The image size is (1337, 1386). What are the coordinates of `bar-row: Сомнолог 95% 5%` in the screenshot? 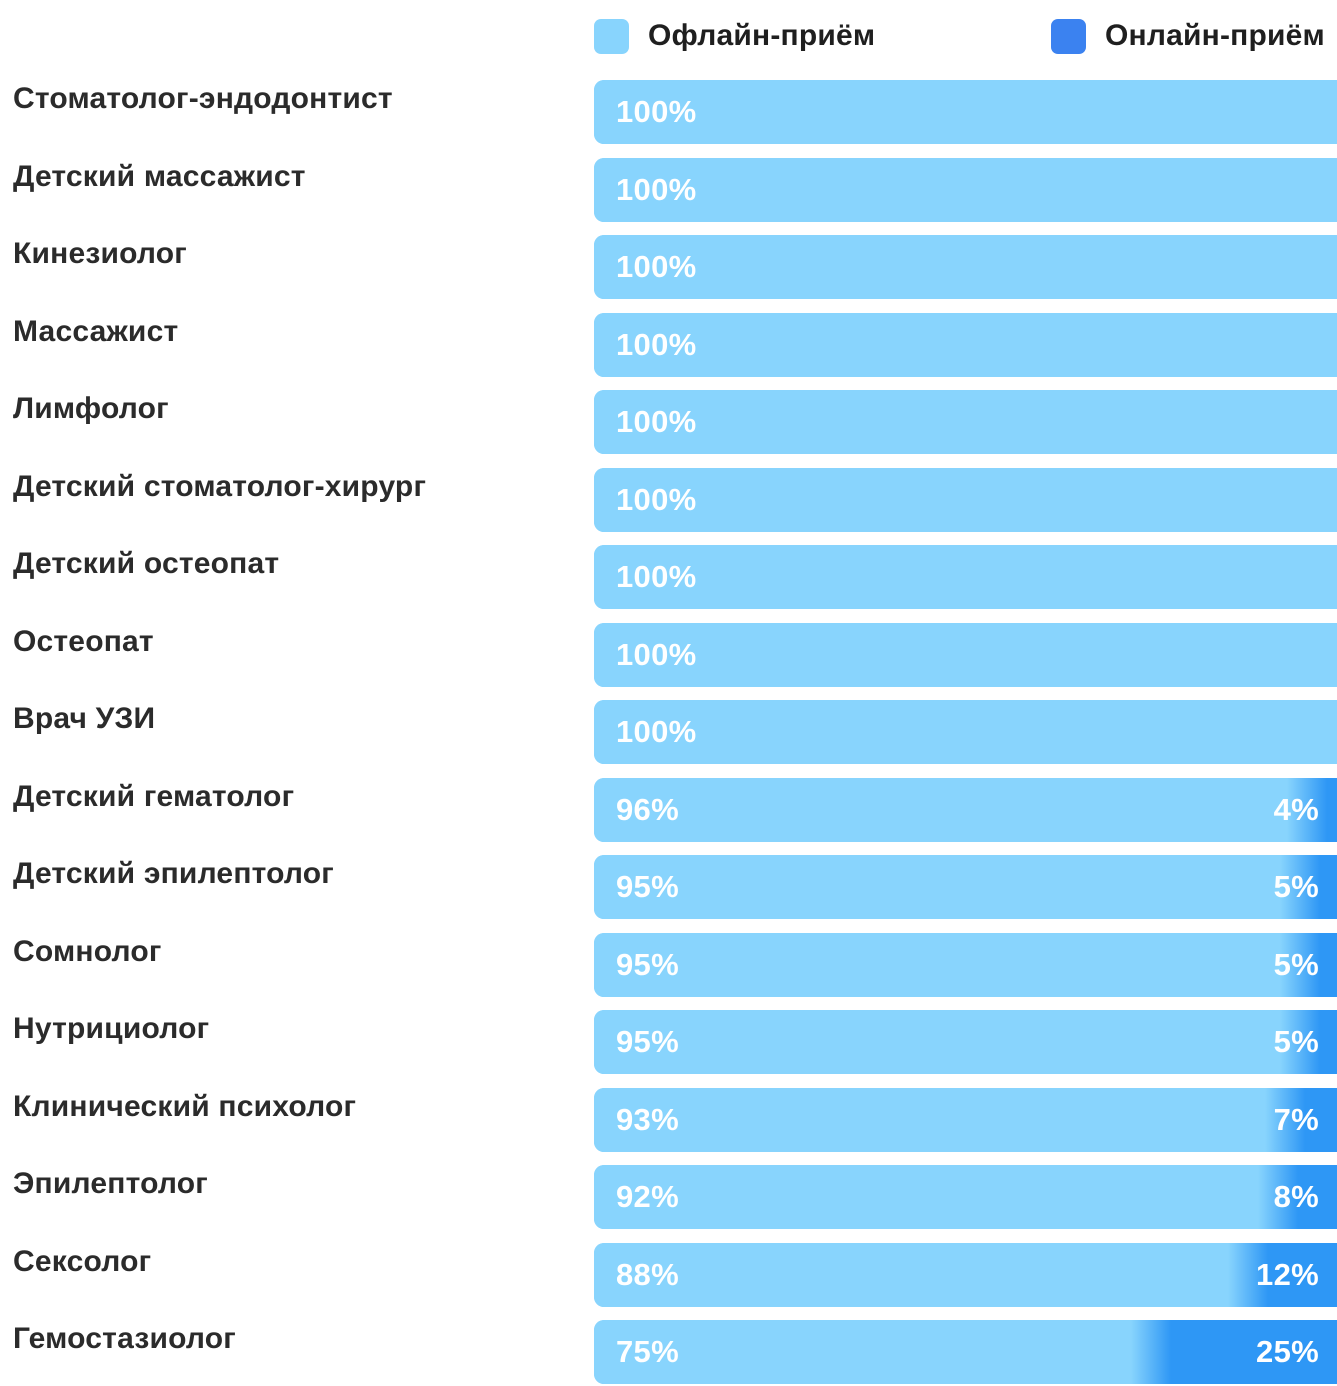 It's located at (668, 965).